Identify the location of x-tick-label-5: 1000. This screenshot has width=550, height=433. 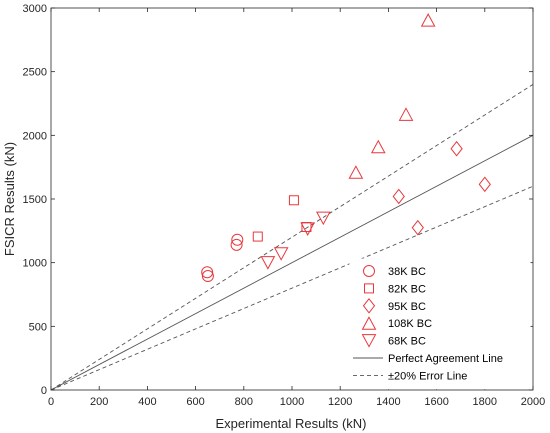
(292, 402).